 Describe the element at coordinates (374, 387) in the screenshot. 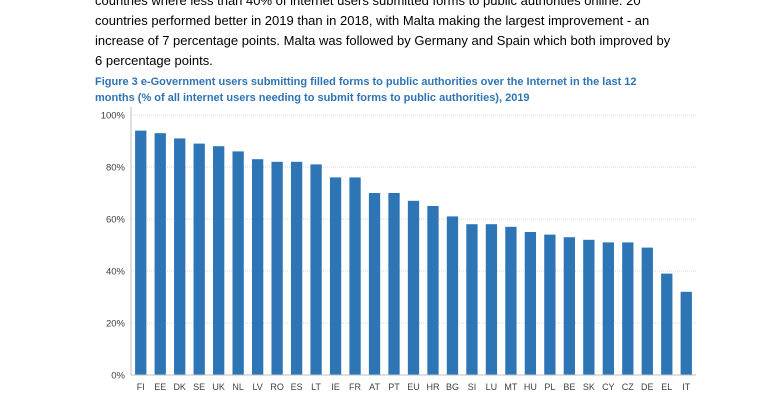

I see `x-tick-label: AT` at that location.